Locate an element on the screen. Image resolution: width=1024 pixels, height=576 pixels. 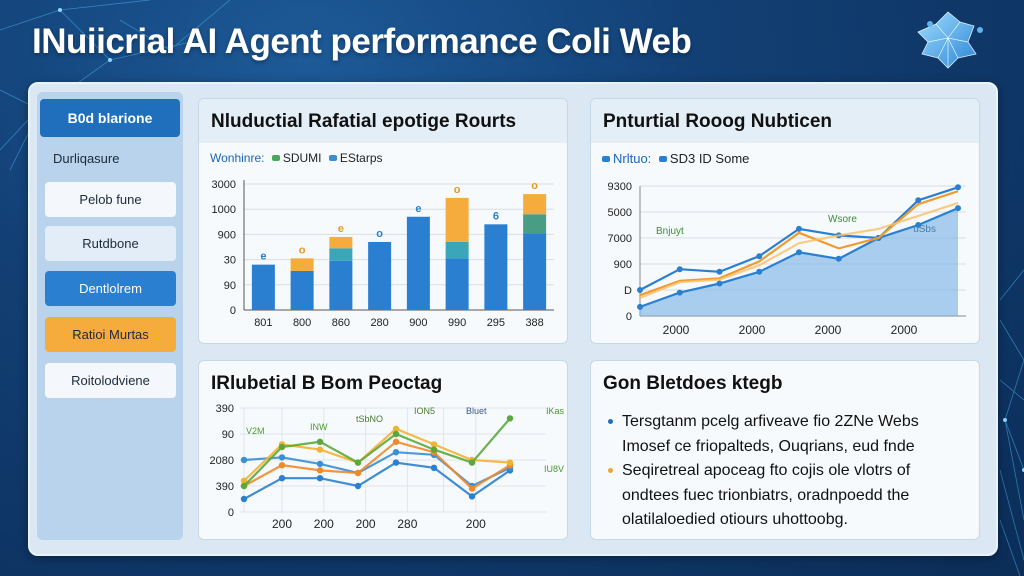
area-chart-title: Pnturtial Rooog Nubticen is located at coordinates (785, 121).